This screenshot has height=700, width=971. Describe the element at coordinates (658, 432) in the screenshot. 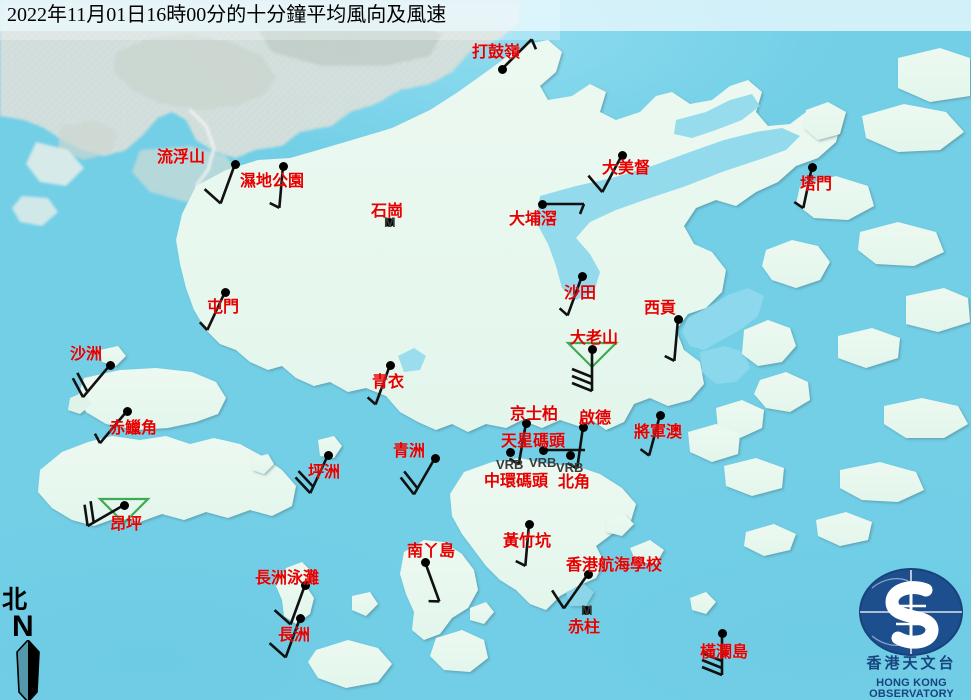

I see `station-name-label: 將軍澳` at that location.